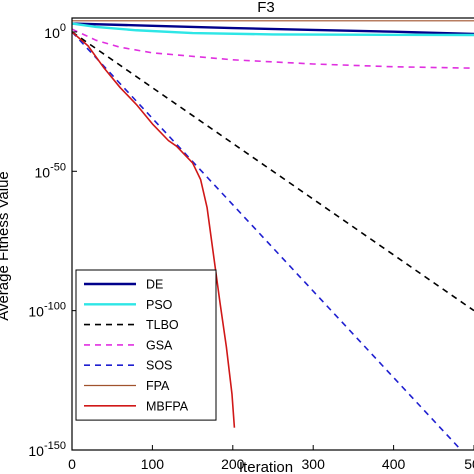  Describe the element at coordinates (153, 464) in the screenshot. I see `x-tick-label: 100` at that location.